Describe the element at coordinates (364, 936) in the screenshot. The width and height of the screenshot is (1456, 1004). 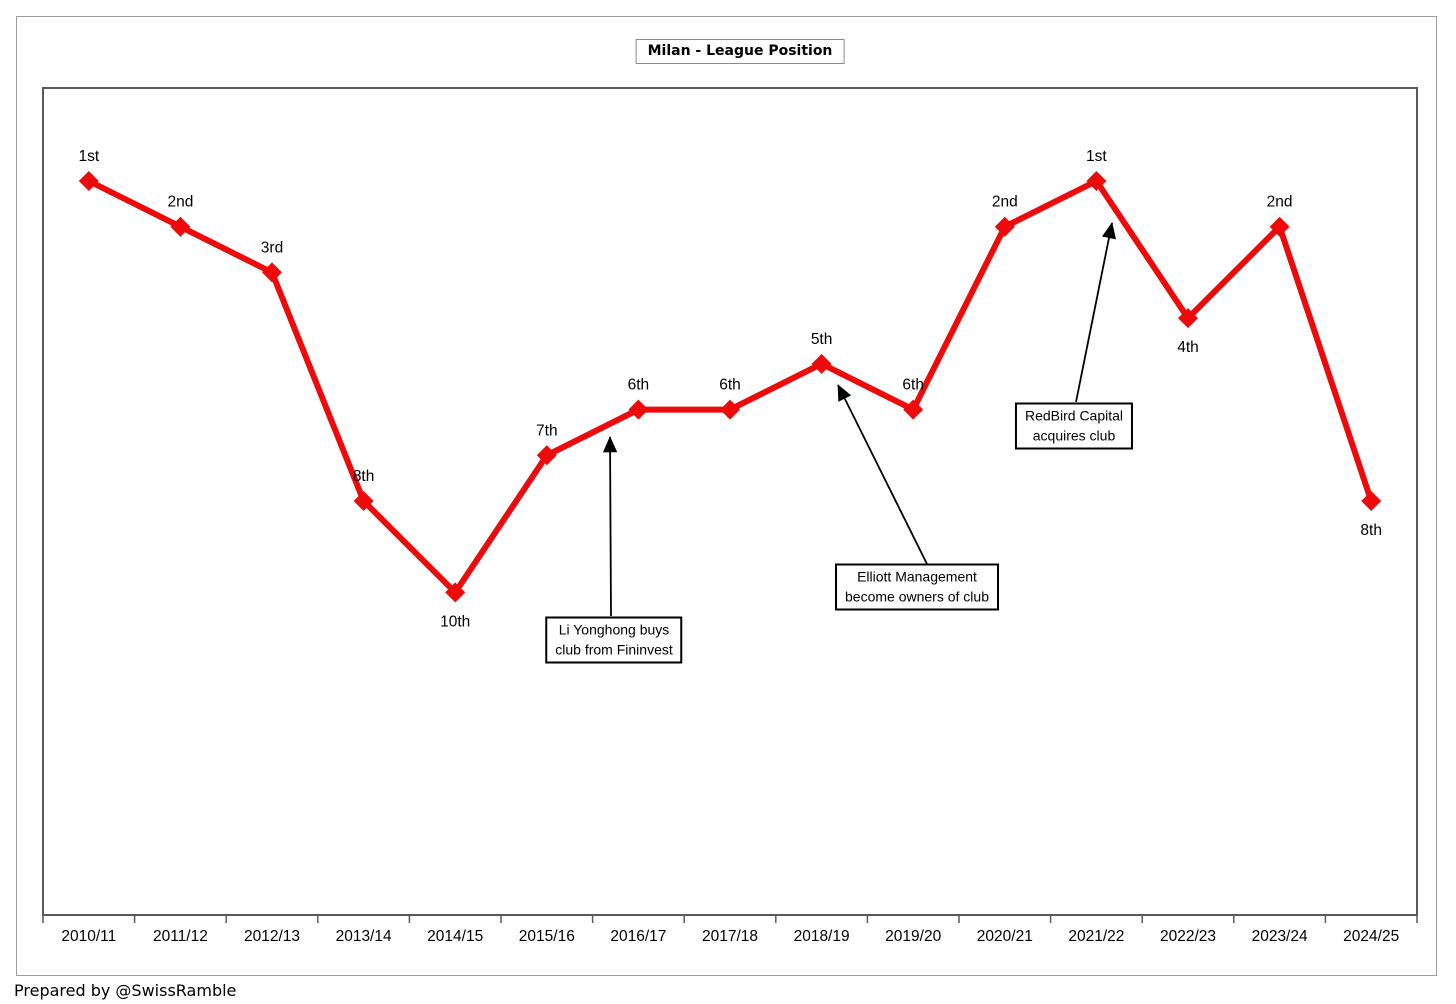
I see `x-axis-label: 2013/14` at that location.